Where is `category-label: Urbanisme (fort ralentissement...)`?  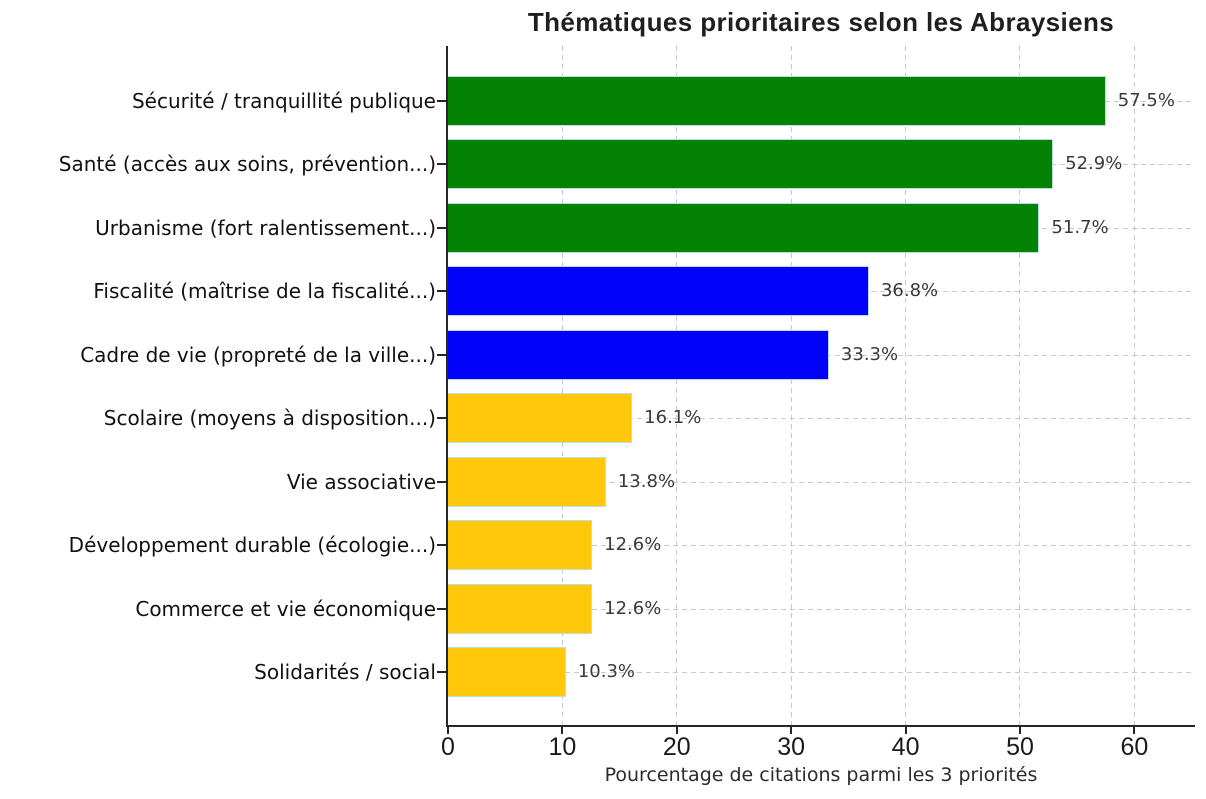
category-label: Urbanisme (fort ralentissement...) is located at coordinates (265, 227).